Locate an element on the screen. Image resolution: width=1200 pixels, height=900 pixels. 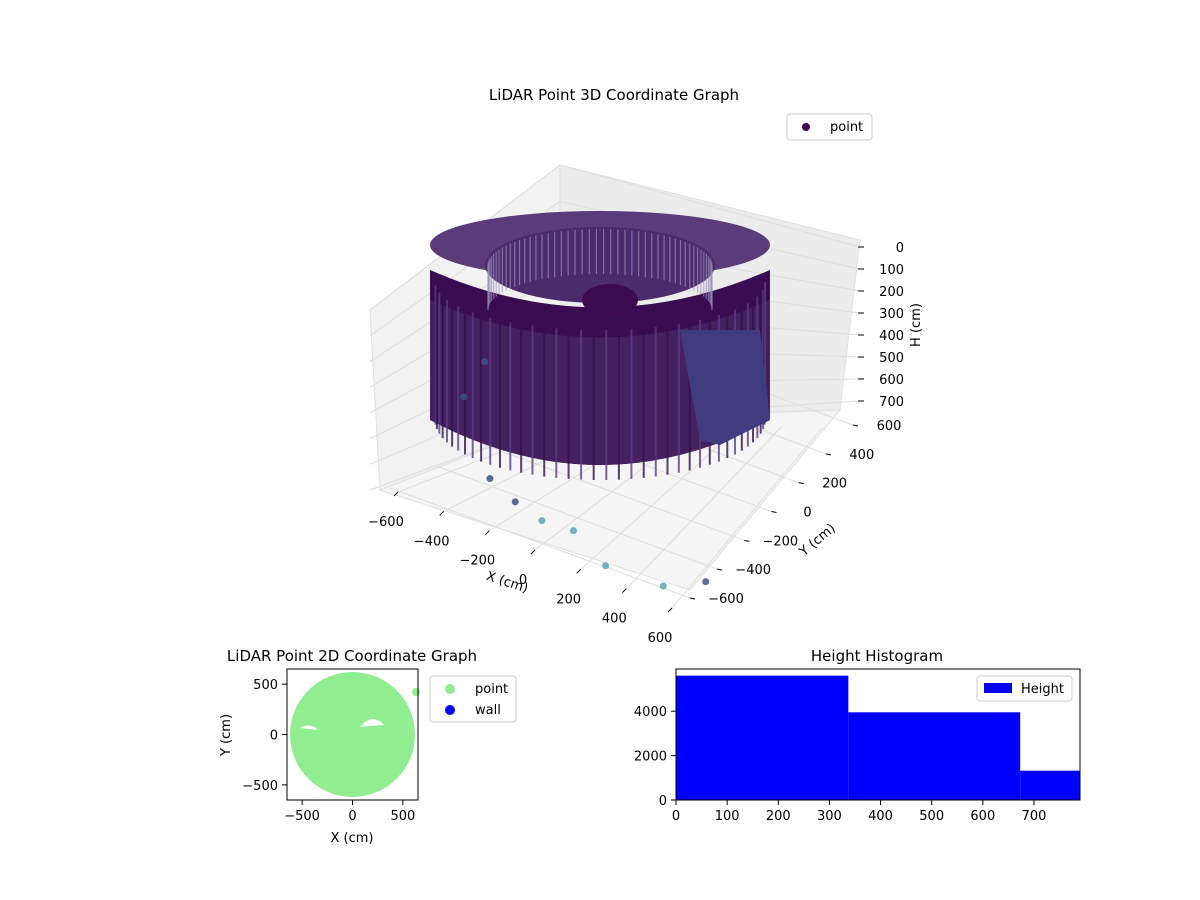
x-tick-label-hist: 700 is located at coordinates (1034, 816).